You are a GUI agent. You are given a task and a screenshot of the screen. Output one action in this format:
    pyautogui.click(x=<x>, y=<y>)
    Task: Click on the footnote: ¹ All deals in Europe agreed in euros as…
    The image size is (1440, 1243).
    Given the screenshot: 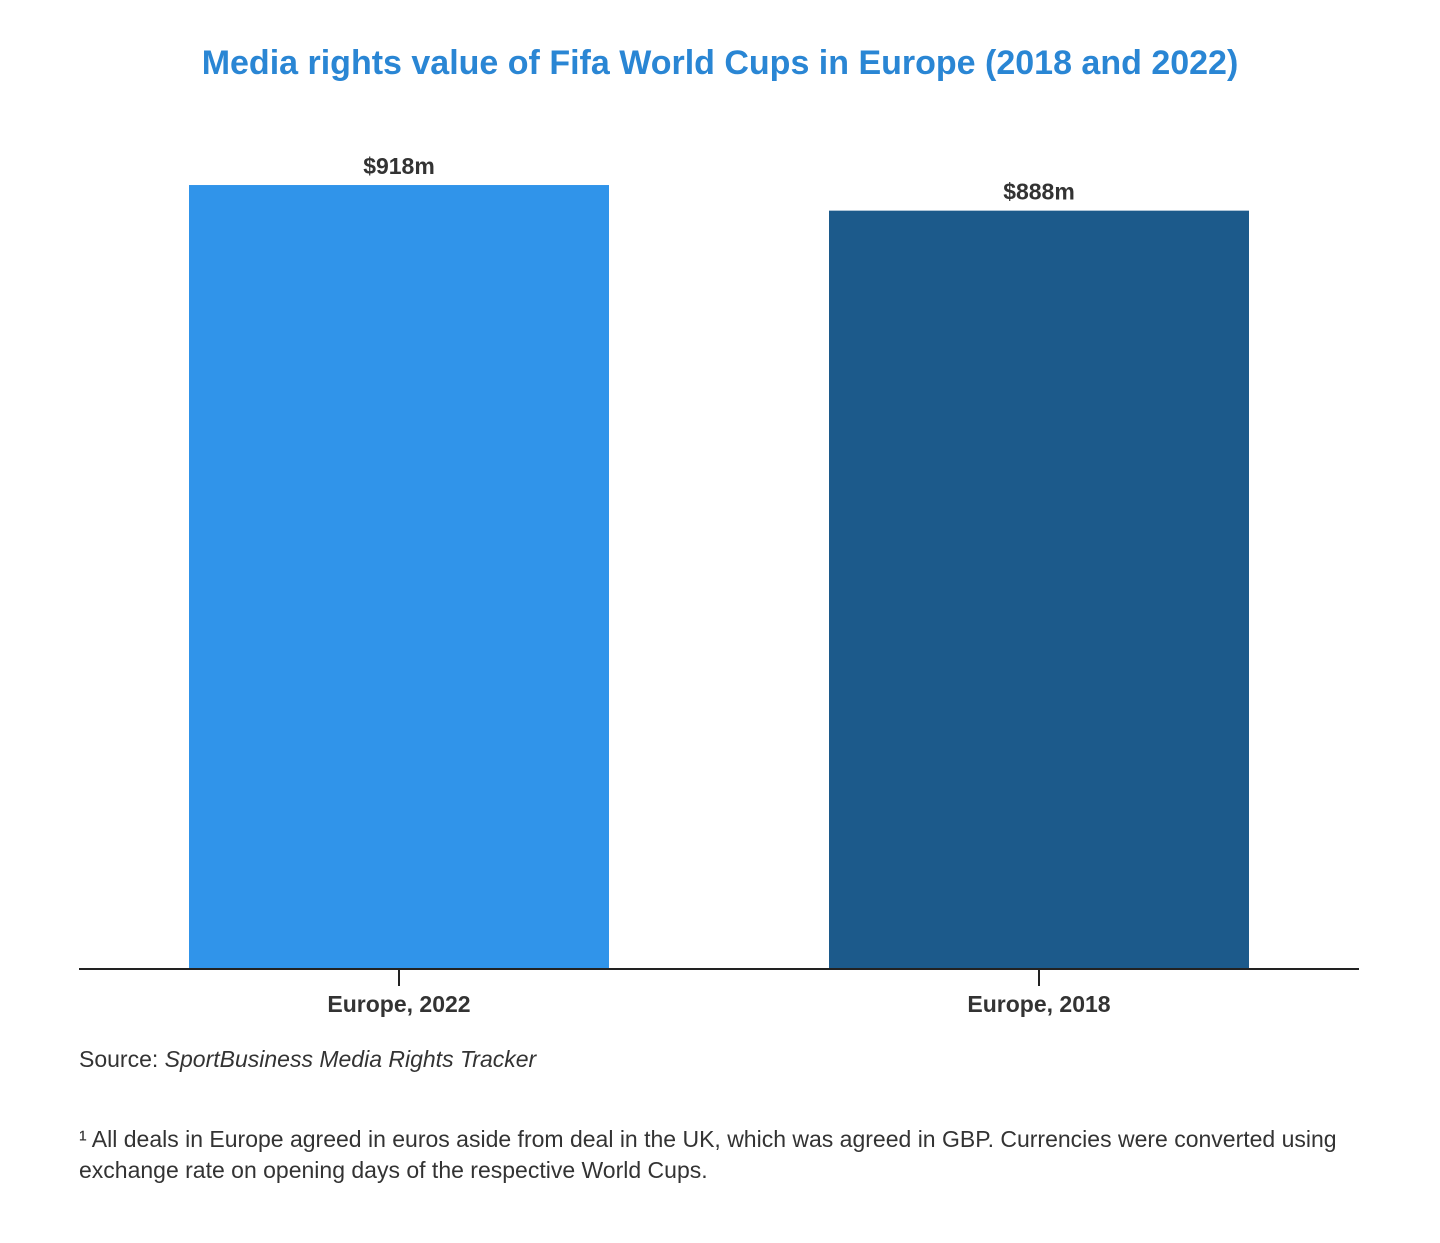 What is the action you would take?
    pyautogui.click(x=708, y=1154)
    